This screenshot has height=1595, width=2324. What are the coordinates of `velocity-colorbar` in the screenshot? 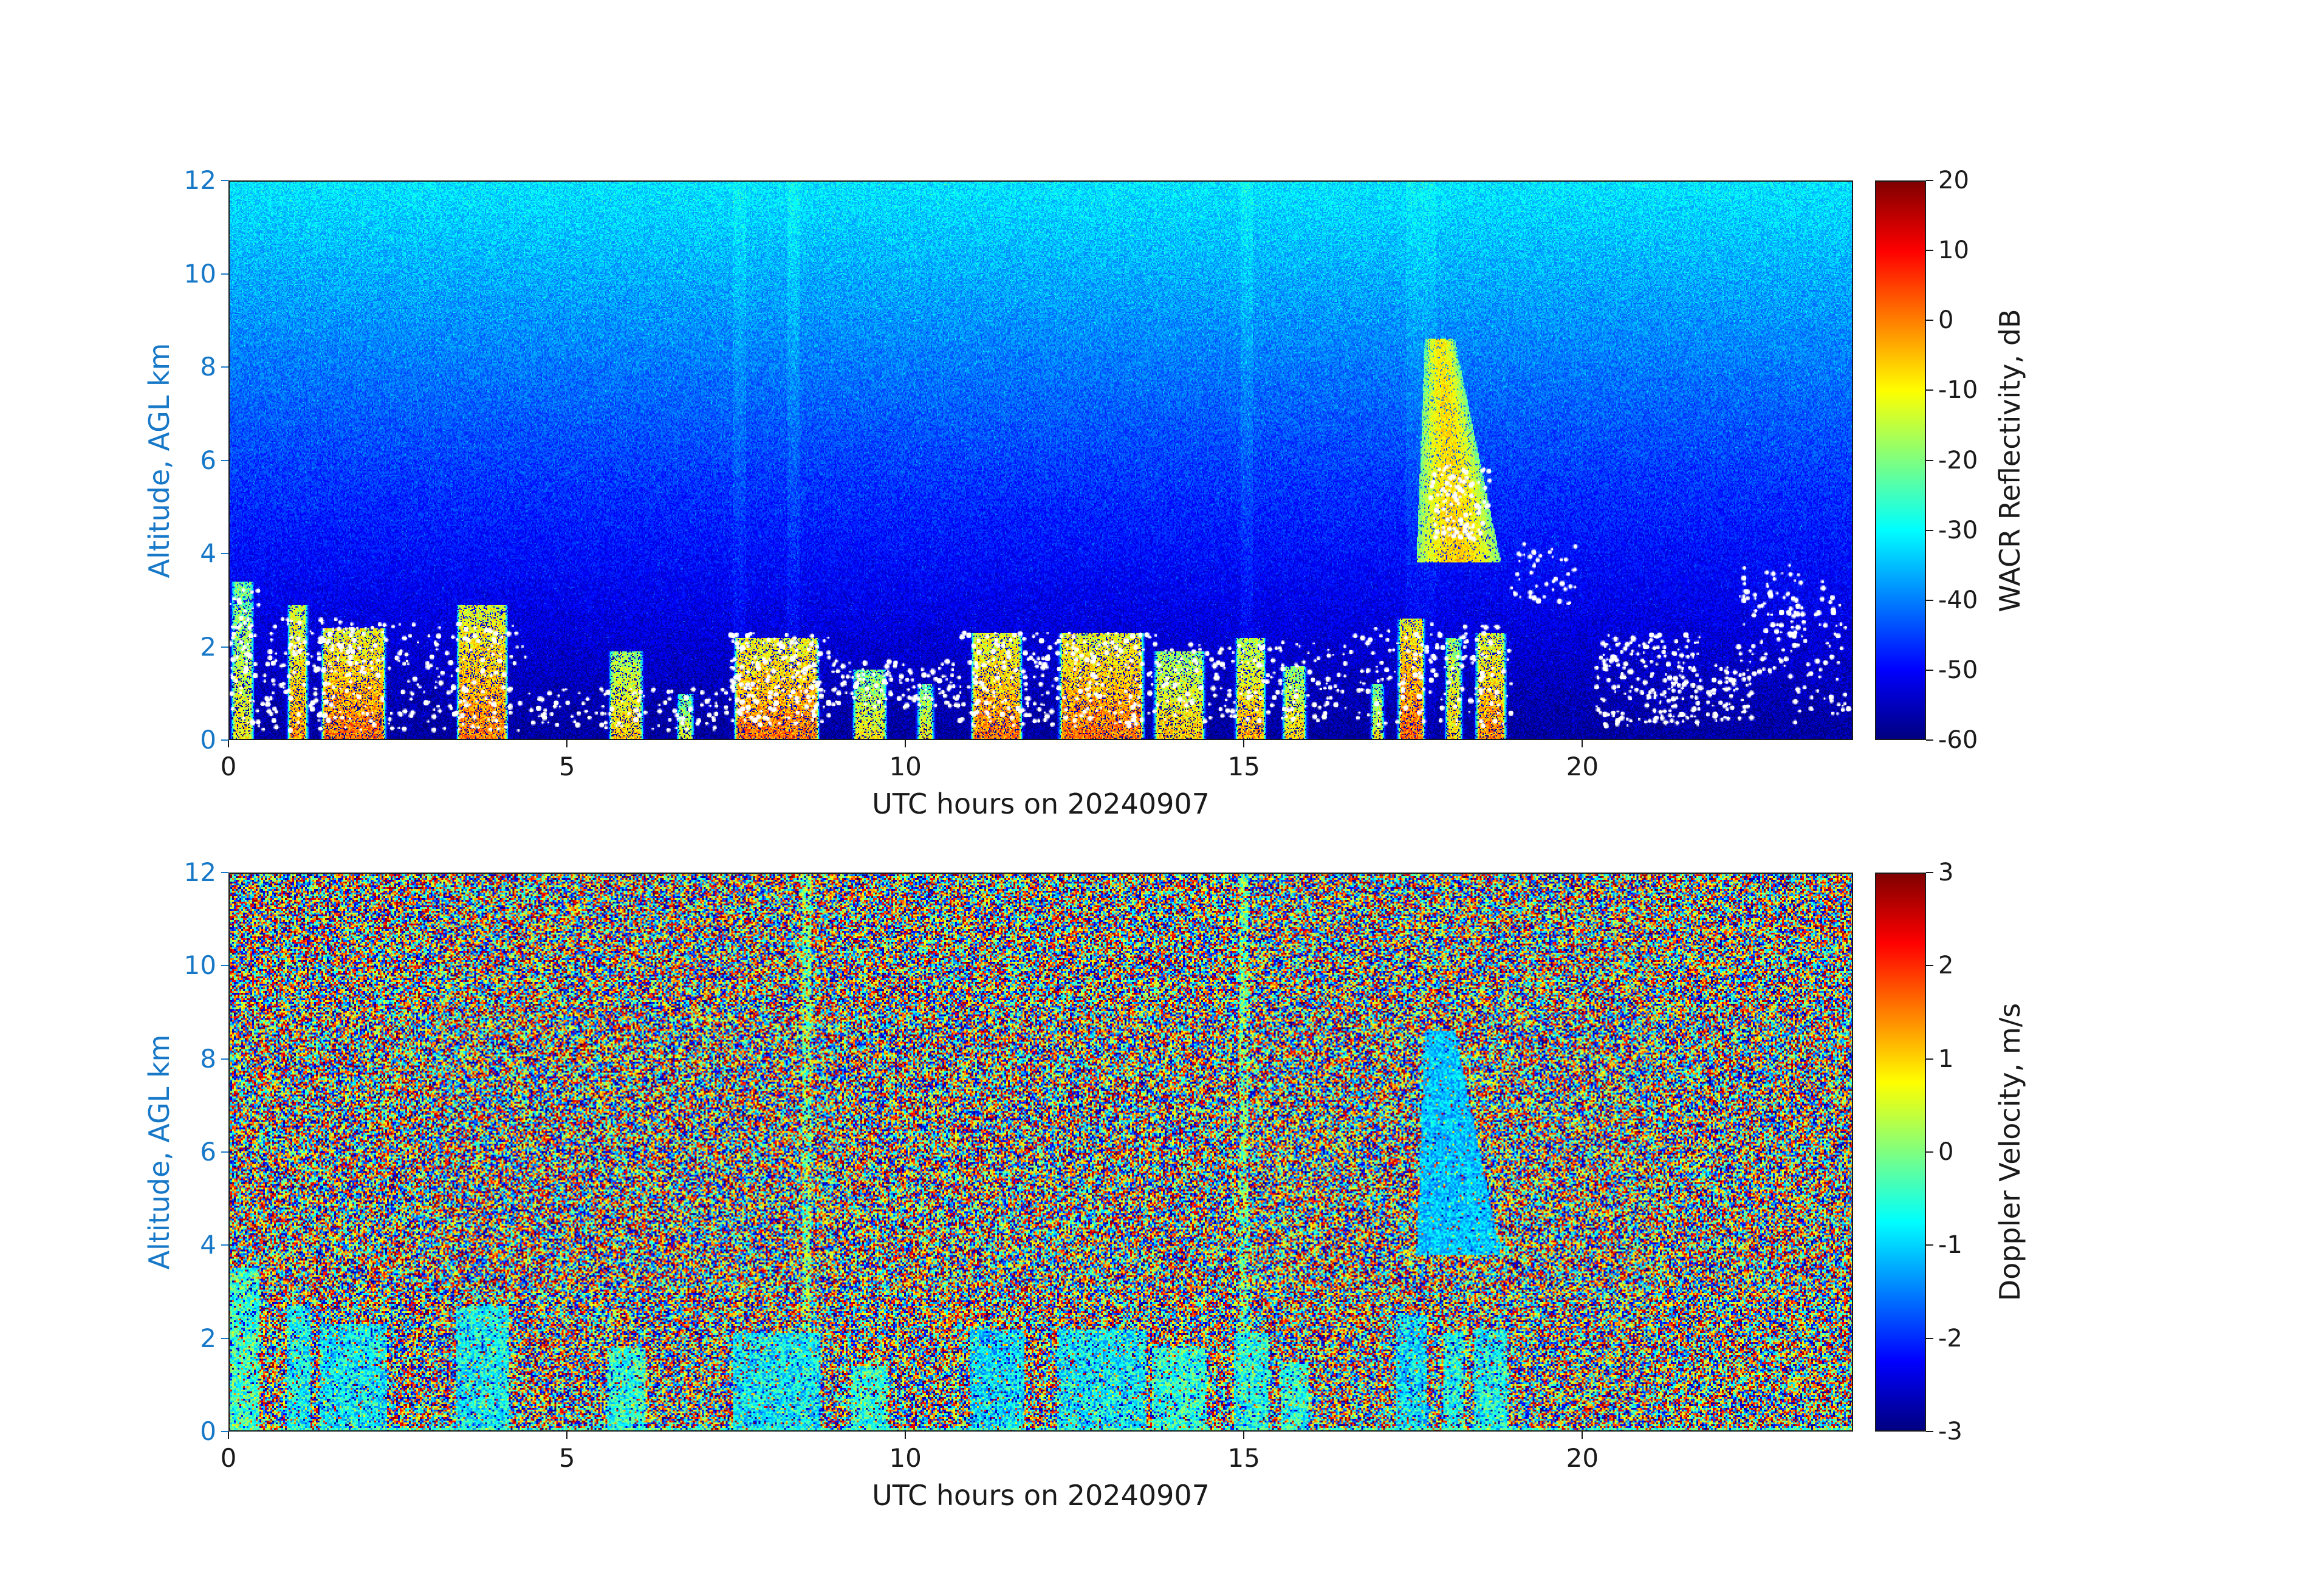 It's located at (1901, 1152).